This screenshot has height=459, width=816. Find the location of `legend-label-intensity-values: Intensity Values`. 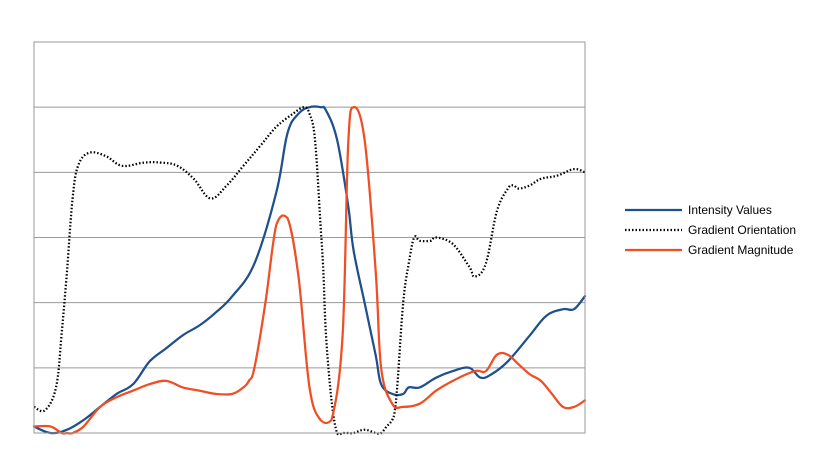

legend-label-intensity-values: Intensity Values is located at coordinates (730, 210).